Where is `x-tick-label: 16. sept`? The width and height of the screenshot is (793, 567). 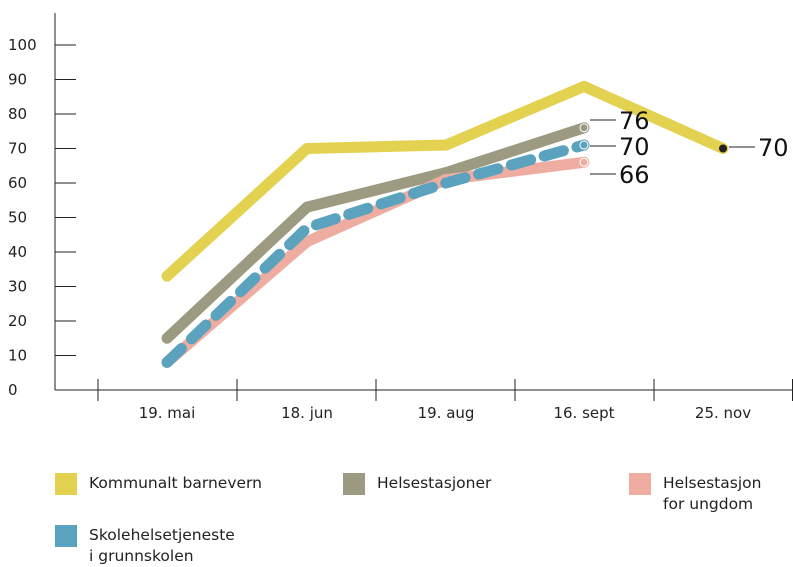
x-tick-label: 16. sept is located at coordinates (583, 413).